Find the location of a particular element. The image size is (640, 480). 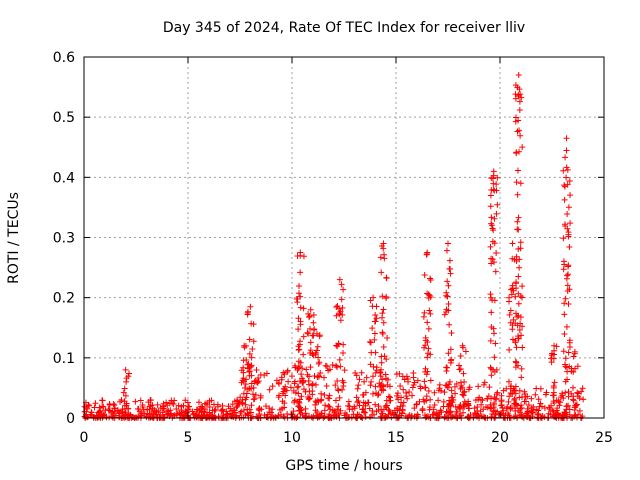

y-tick-label: 0.4 is located at coordinates (64, 178).